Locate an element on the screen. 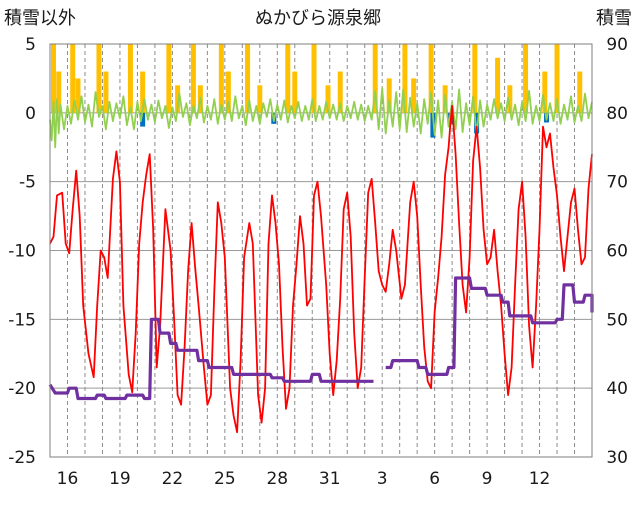 This screenshot has height=505, width=636. left-tick-label: -5 is located at coordinates (27, 183).